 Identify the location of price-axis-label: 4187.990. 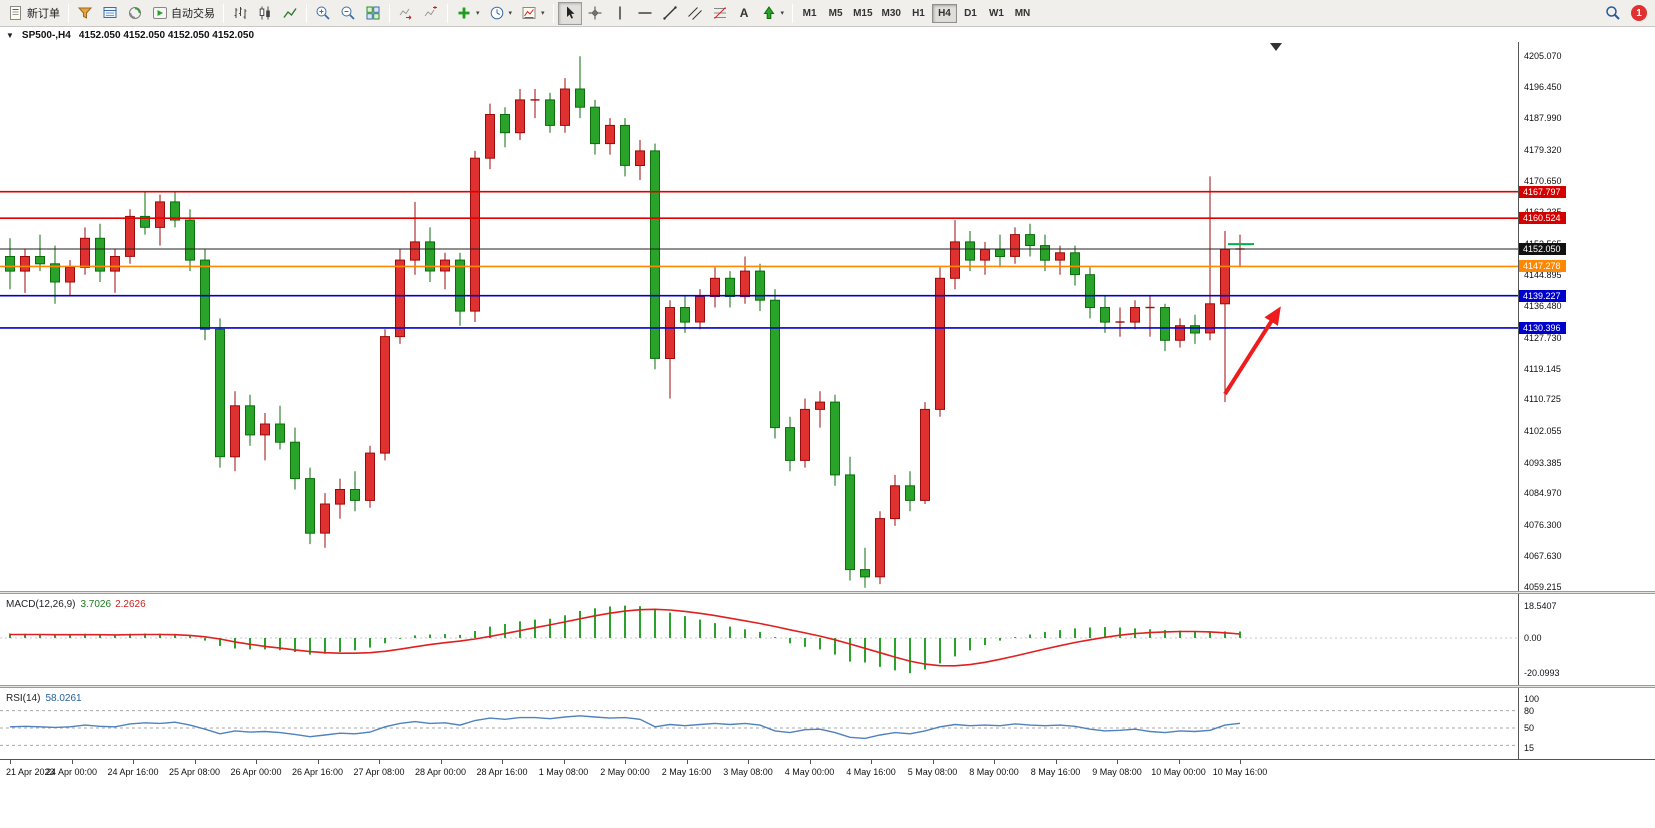
(1543, 118).